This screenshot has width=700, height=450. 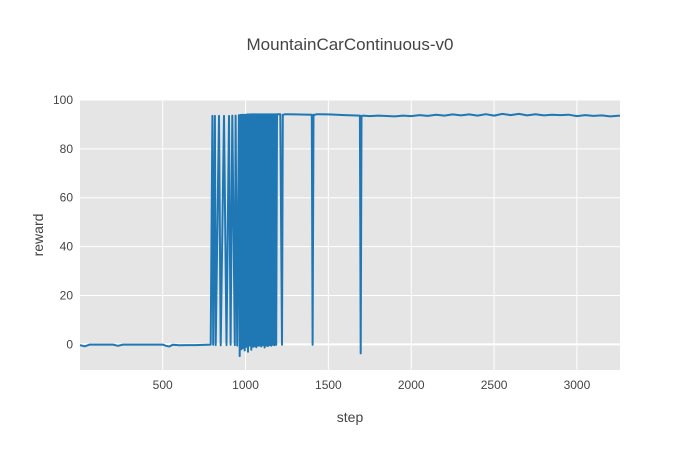 I want to click on x-tick-label: 500, so click(x=163, y=385).